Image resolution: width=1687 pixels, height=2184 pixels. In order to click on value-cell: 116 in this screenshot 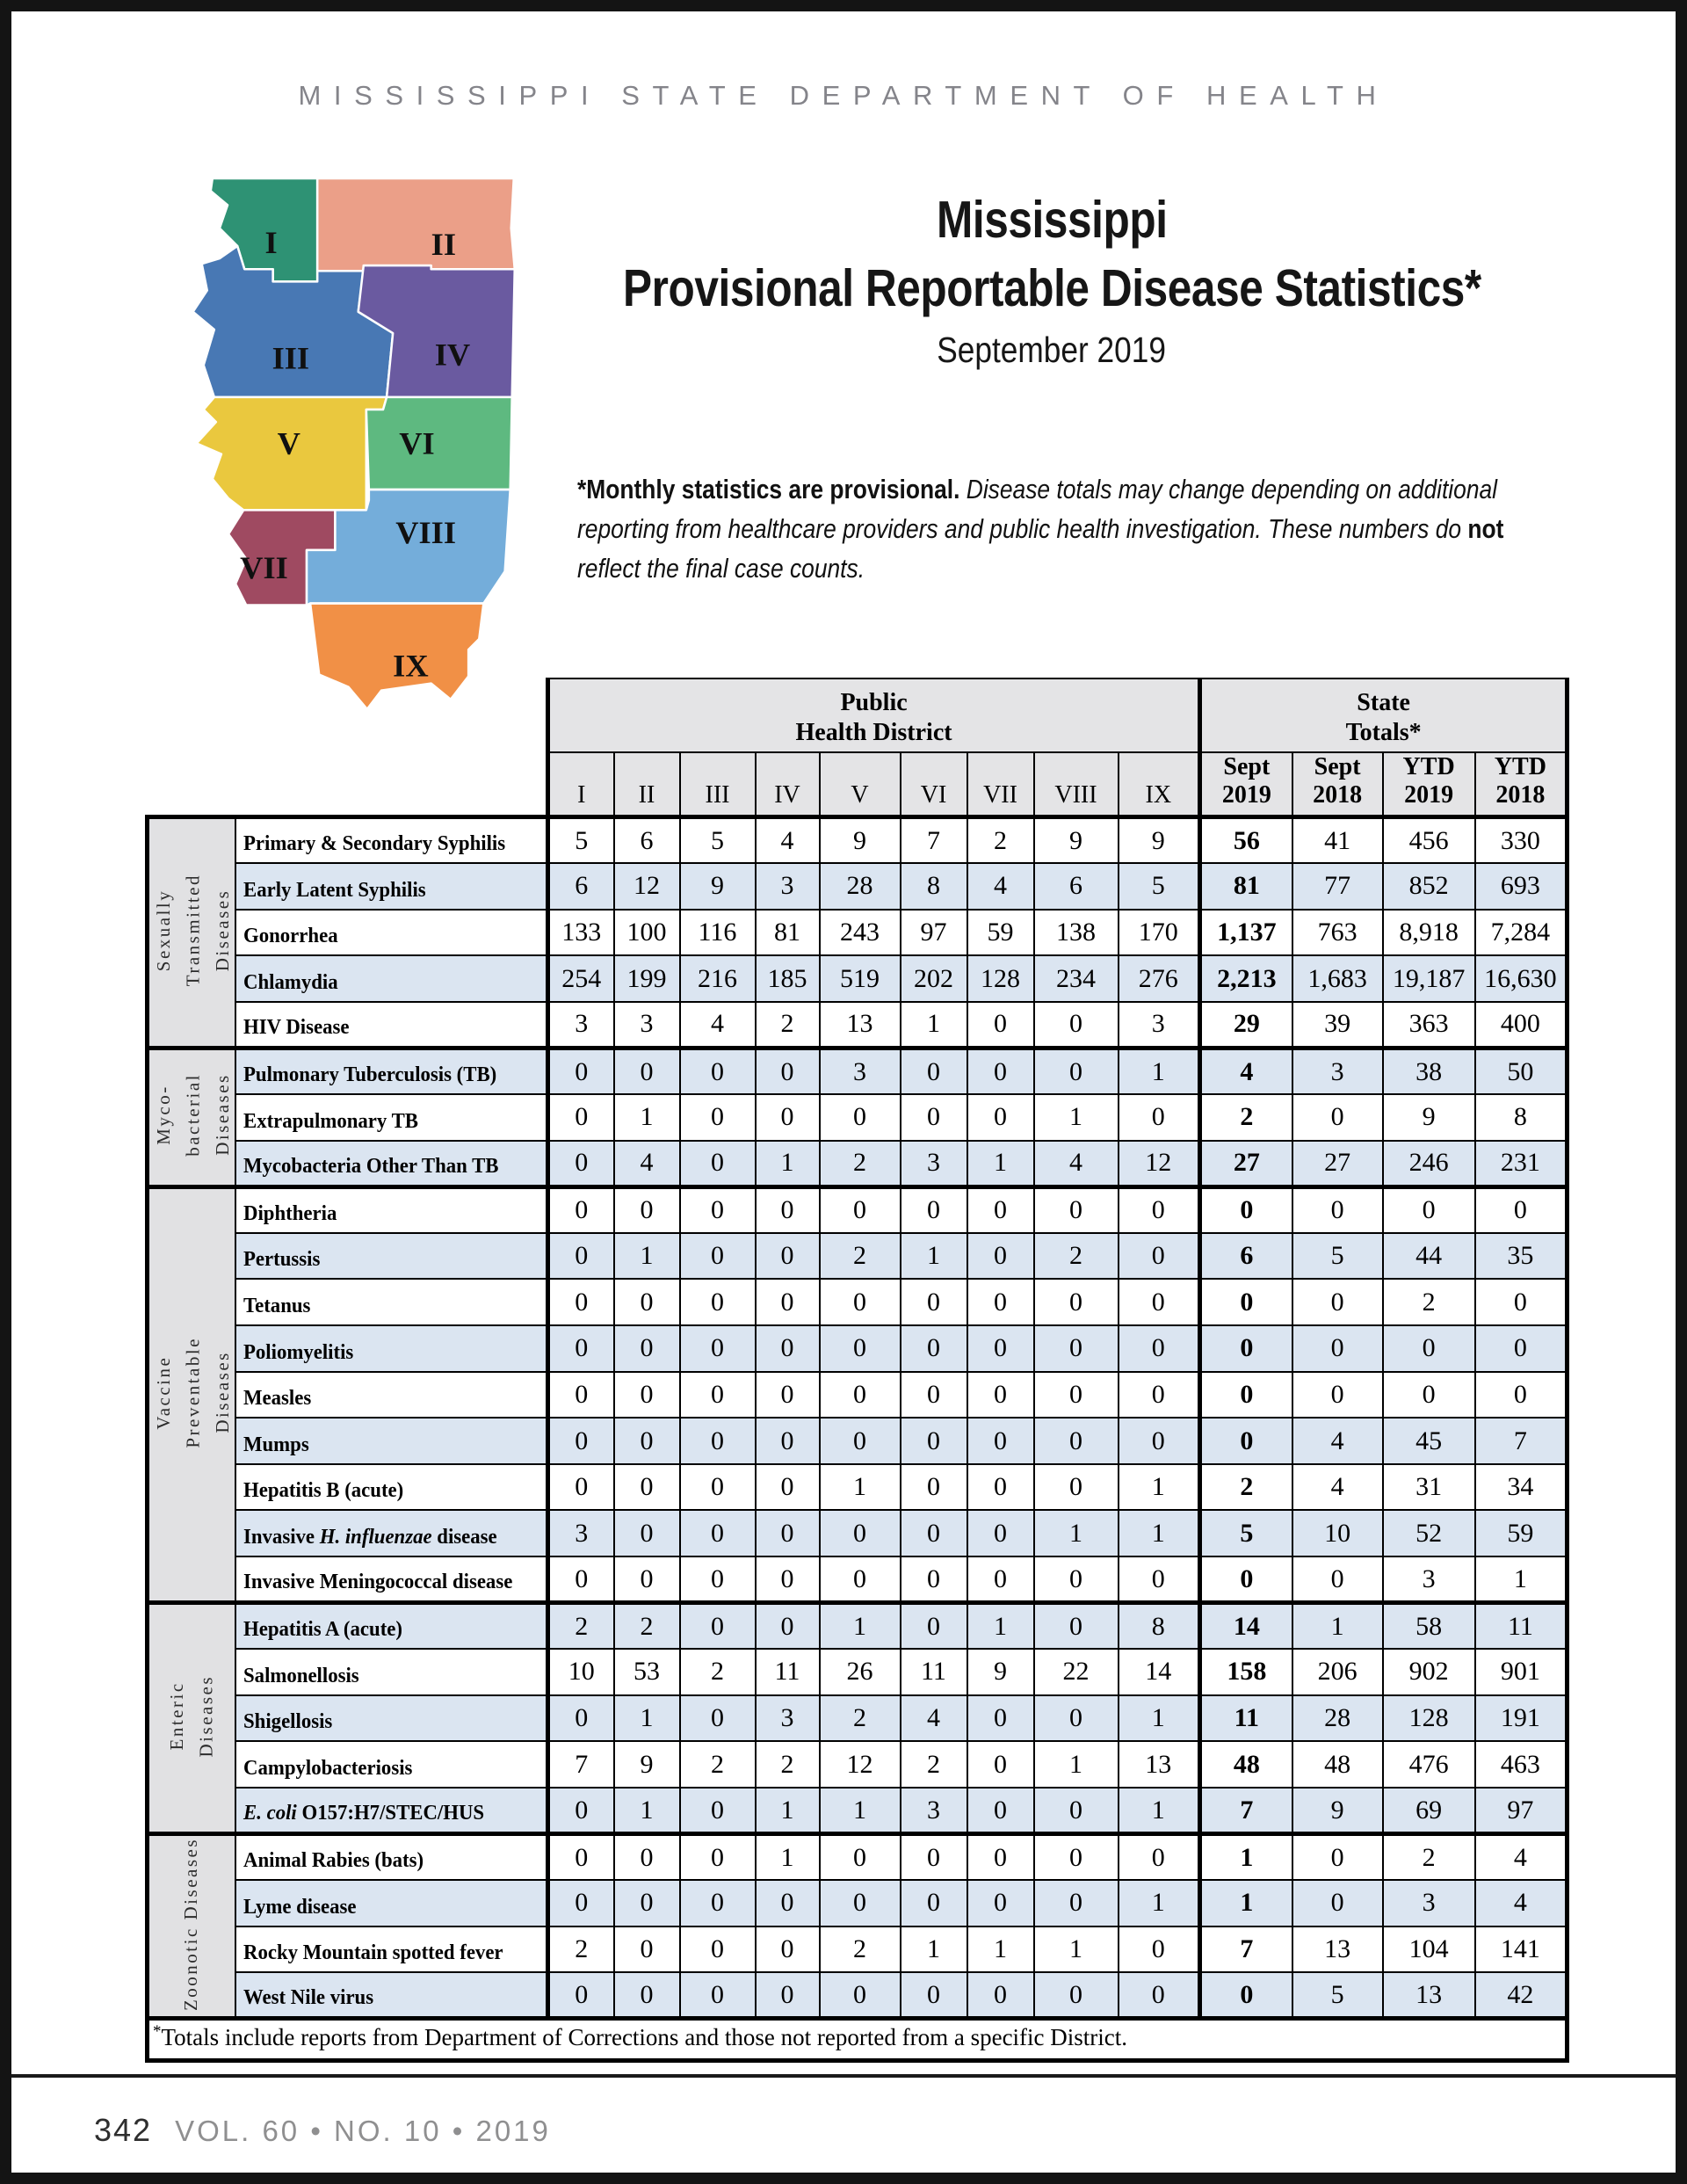, I will do `click(717, 932)`.